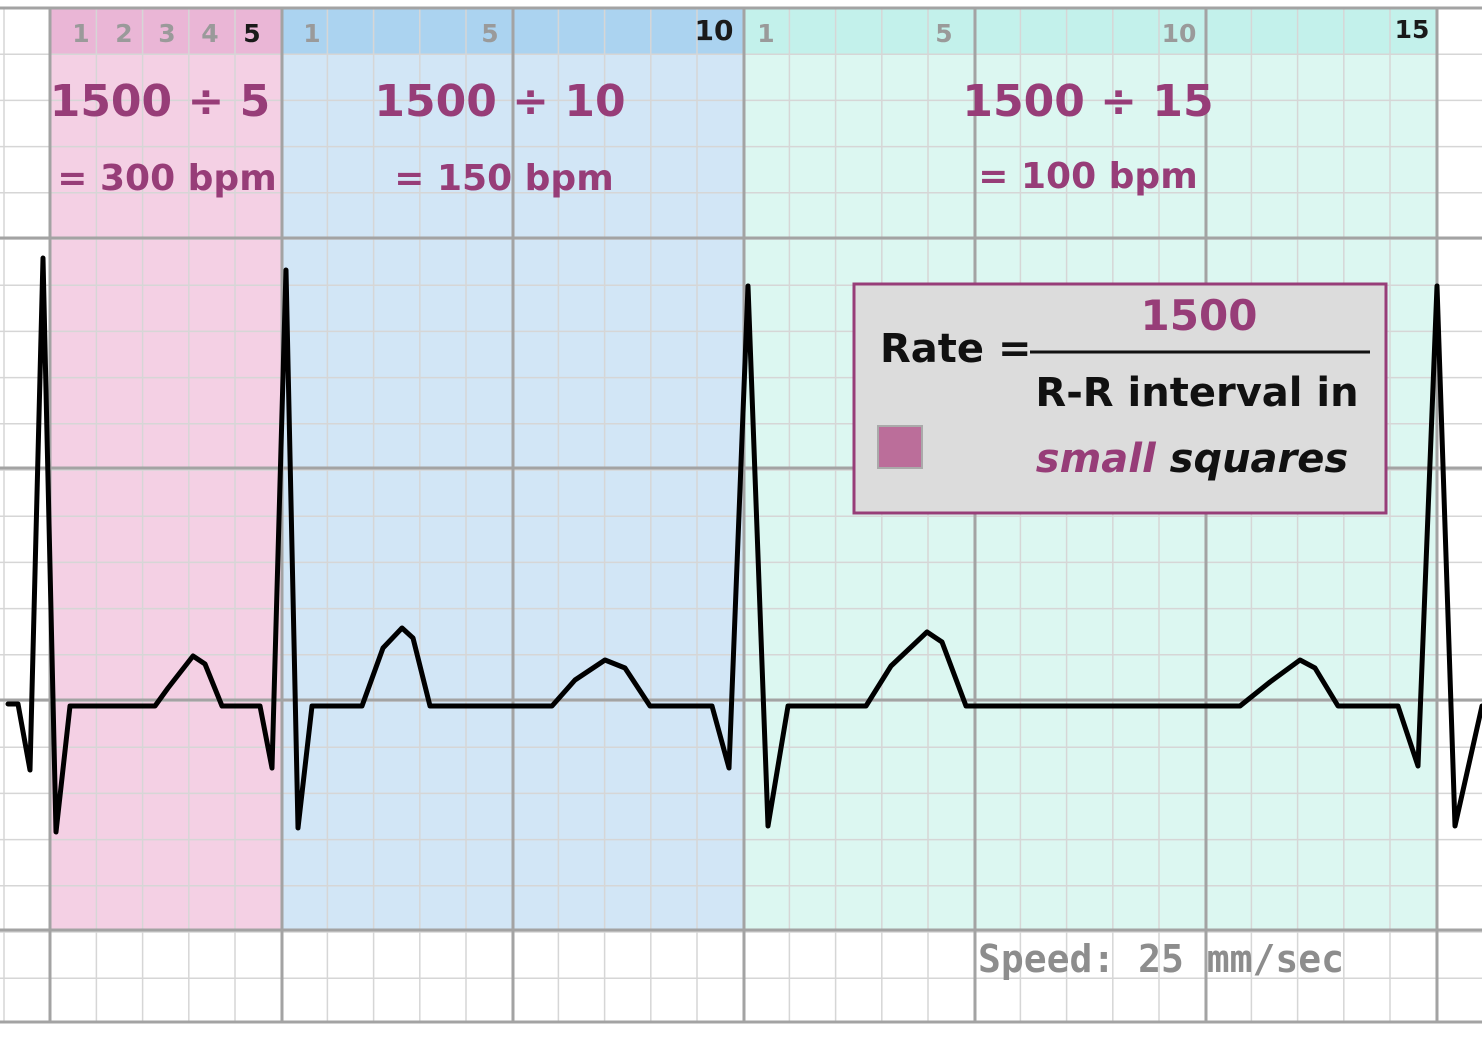  What do you see at coordinates (714, 30) in the screenshot?
I see `blue-count-10: 10` at bounding box center [714, 30].